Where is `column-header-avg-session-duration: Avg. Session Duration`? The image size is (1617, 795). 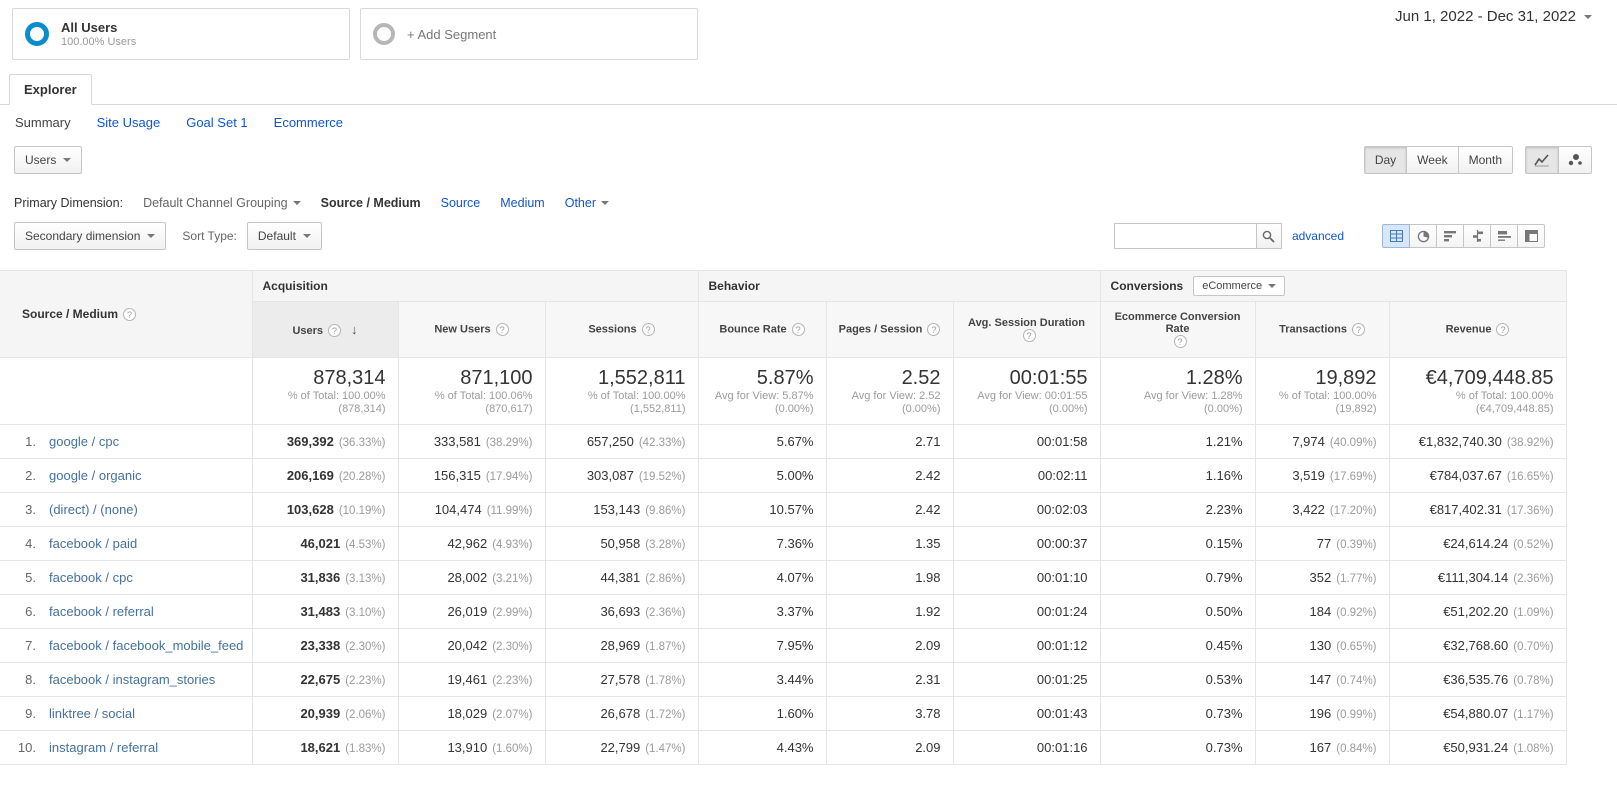 column-header-avg-session-duration: Avg. Session Duration is located at coordinates (1026, 329).